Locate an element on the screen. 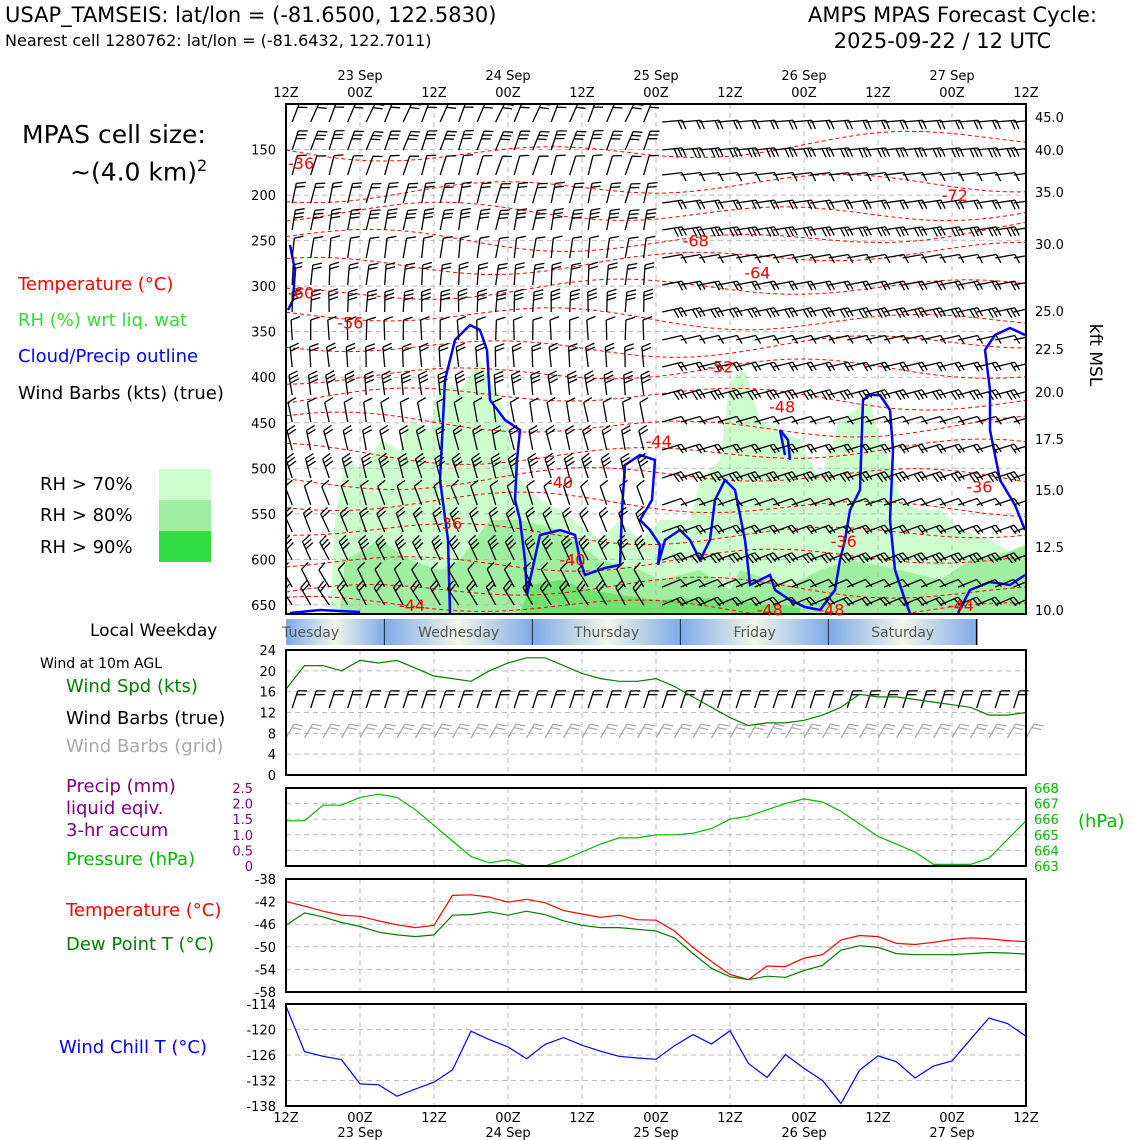 This screenshot has height=1140, width=1140. contour-label: -64 is located at coordinates (757, 272).